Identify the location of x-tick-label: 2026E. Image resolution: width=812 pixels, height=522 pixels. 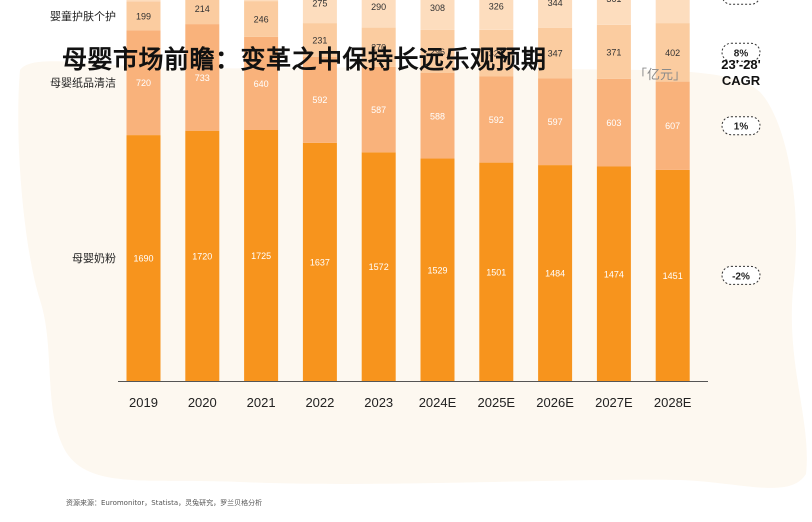
(555, 402).